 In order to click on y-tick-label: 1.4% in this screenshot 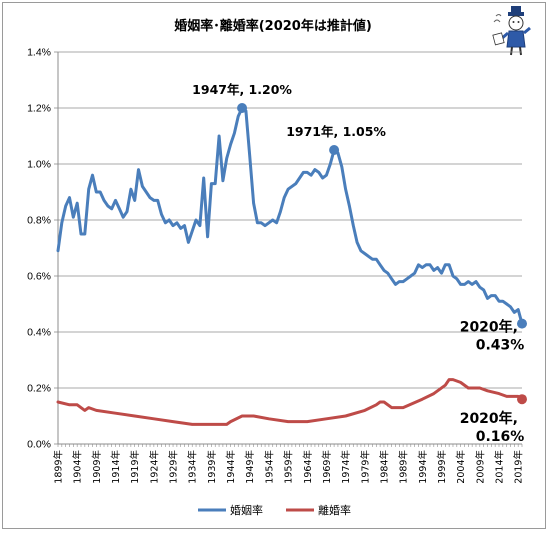, I will do `click(39, 53)`.